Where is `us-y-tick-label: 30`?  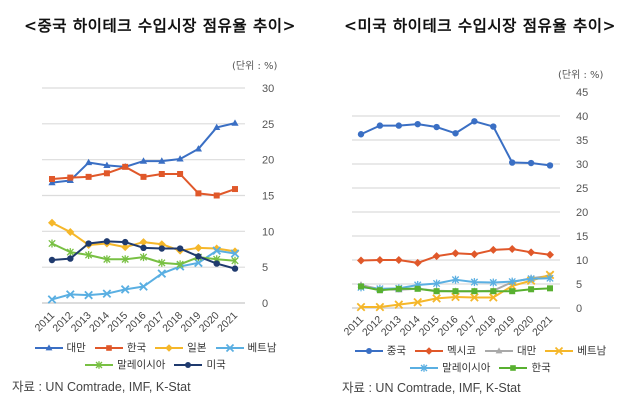
us-y-tick-label: 30 is located at coordinates (582, 165).